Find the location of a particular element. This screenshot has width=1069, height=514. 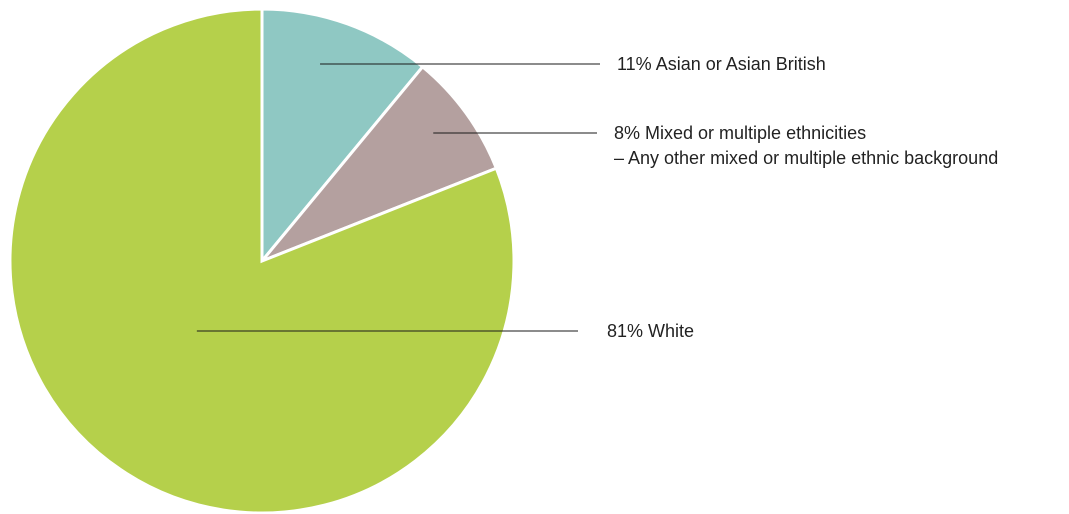

slice-label-mixed-or-multiple-ethnicities: 8% Mixed or multiple ethnicities is located at coordinates (740, 133).